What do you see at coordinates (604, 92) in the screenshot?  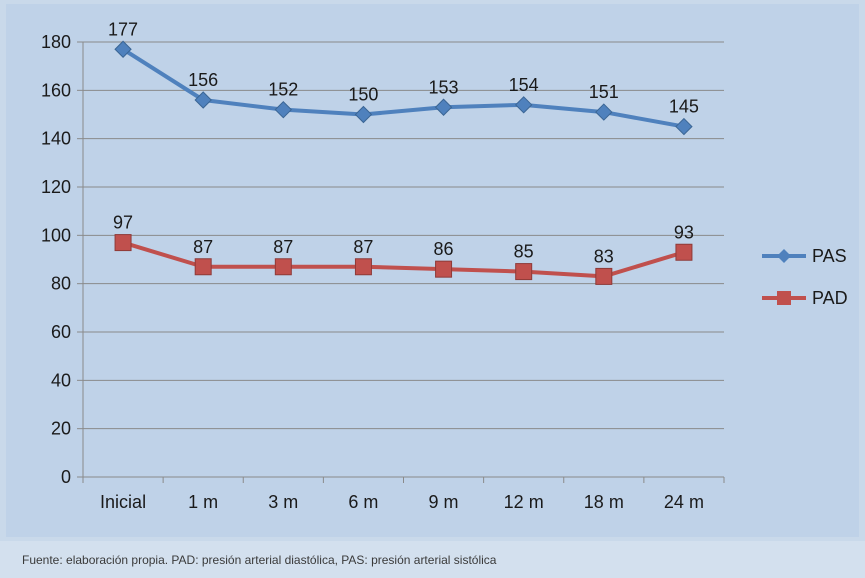 I see `data-label-pas: 151` at bounding box center [604, 92].